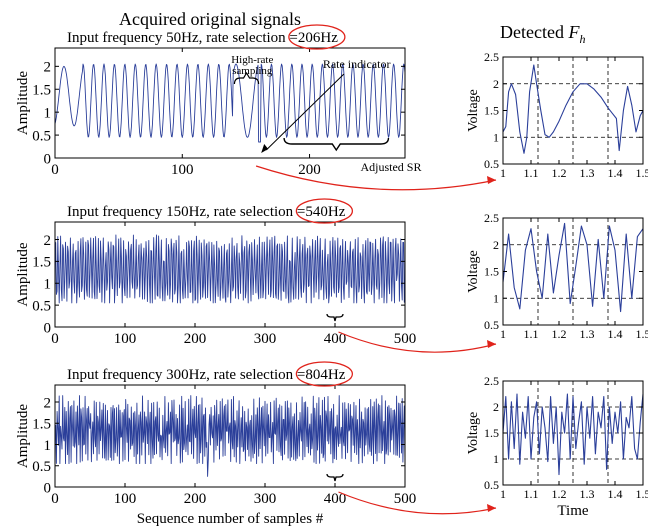 This screenshot has width=648, height=529. Describe the element at coordinates (186, 375) in the screenshot. I see `title-prefix: Input frequency 300Hz, rate selection =` at that location.